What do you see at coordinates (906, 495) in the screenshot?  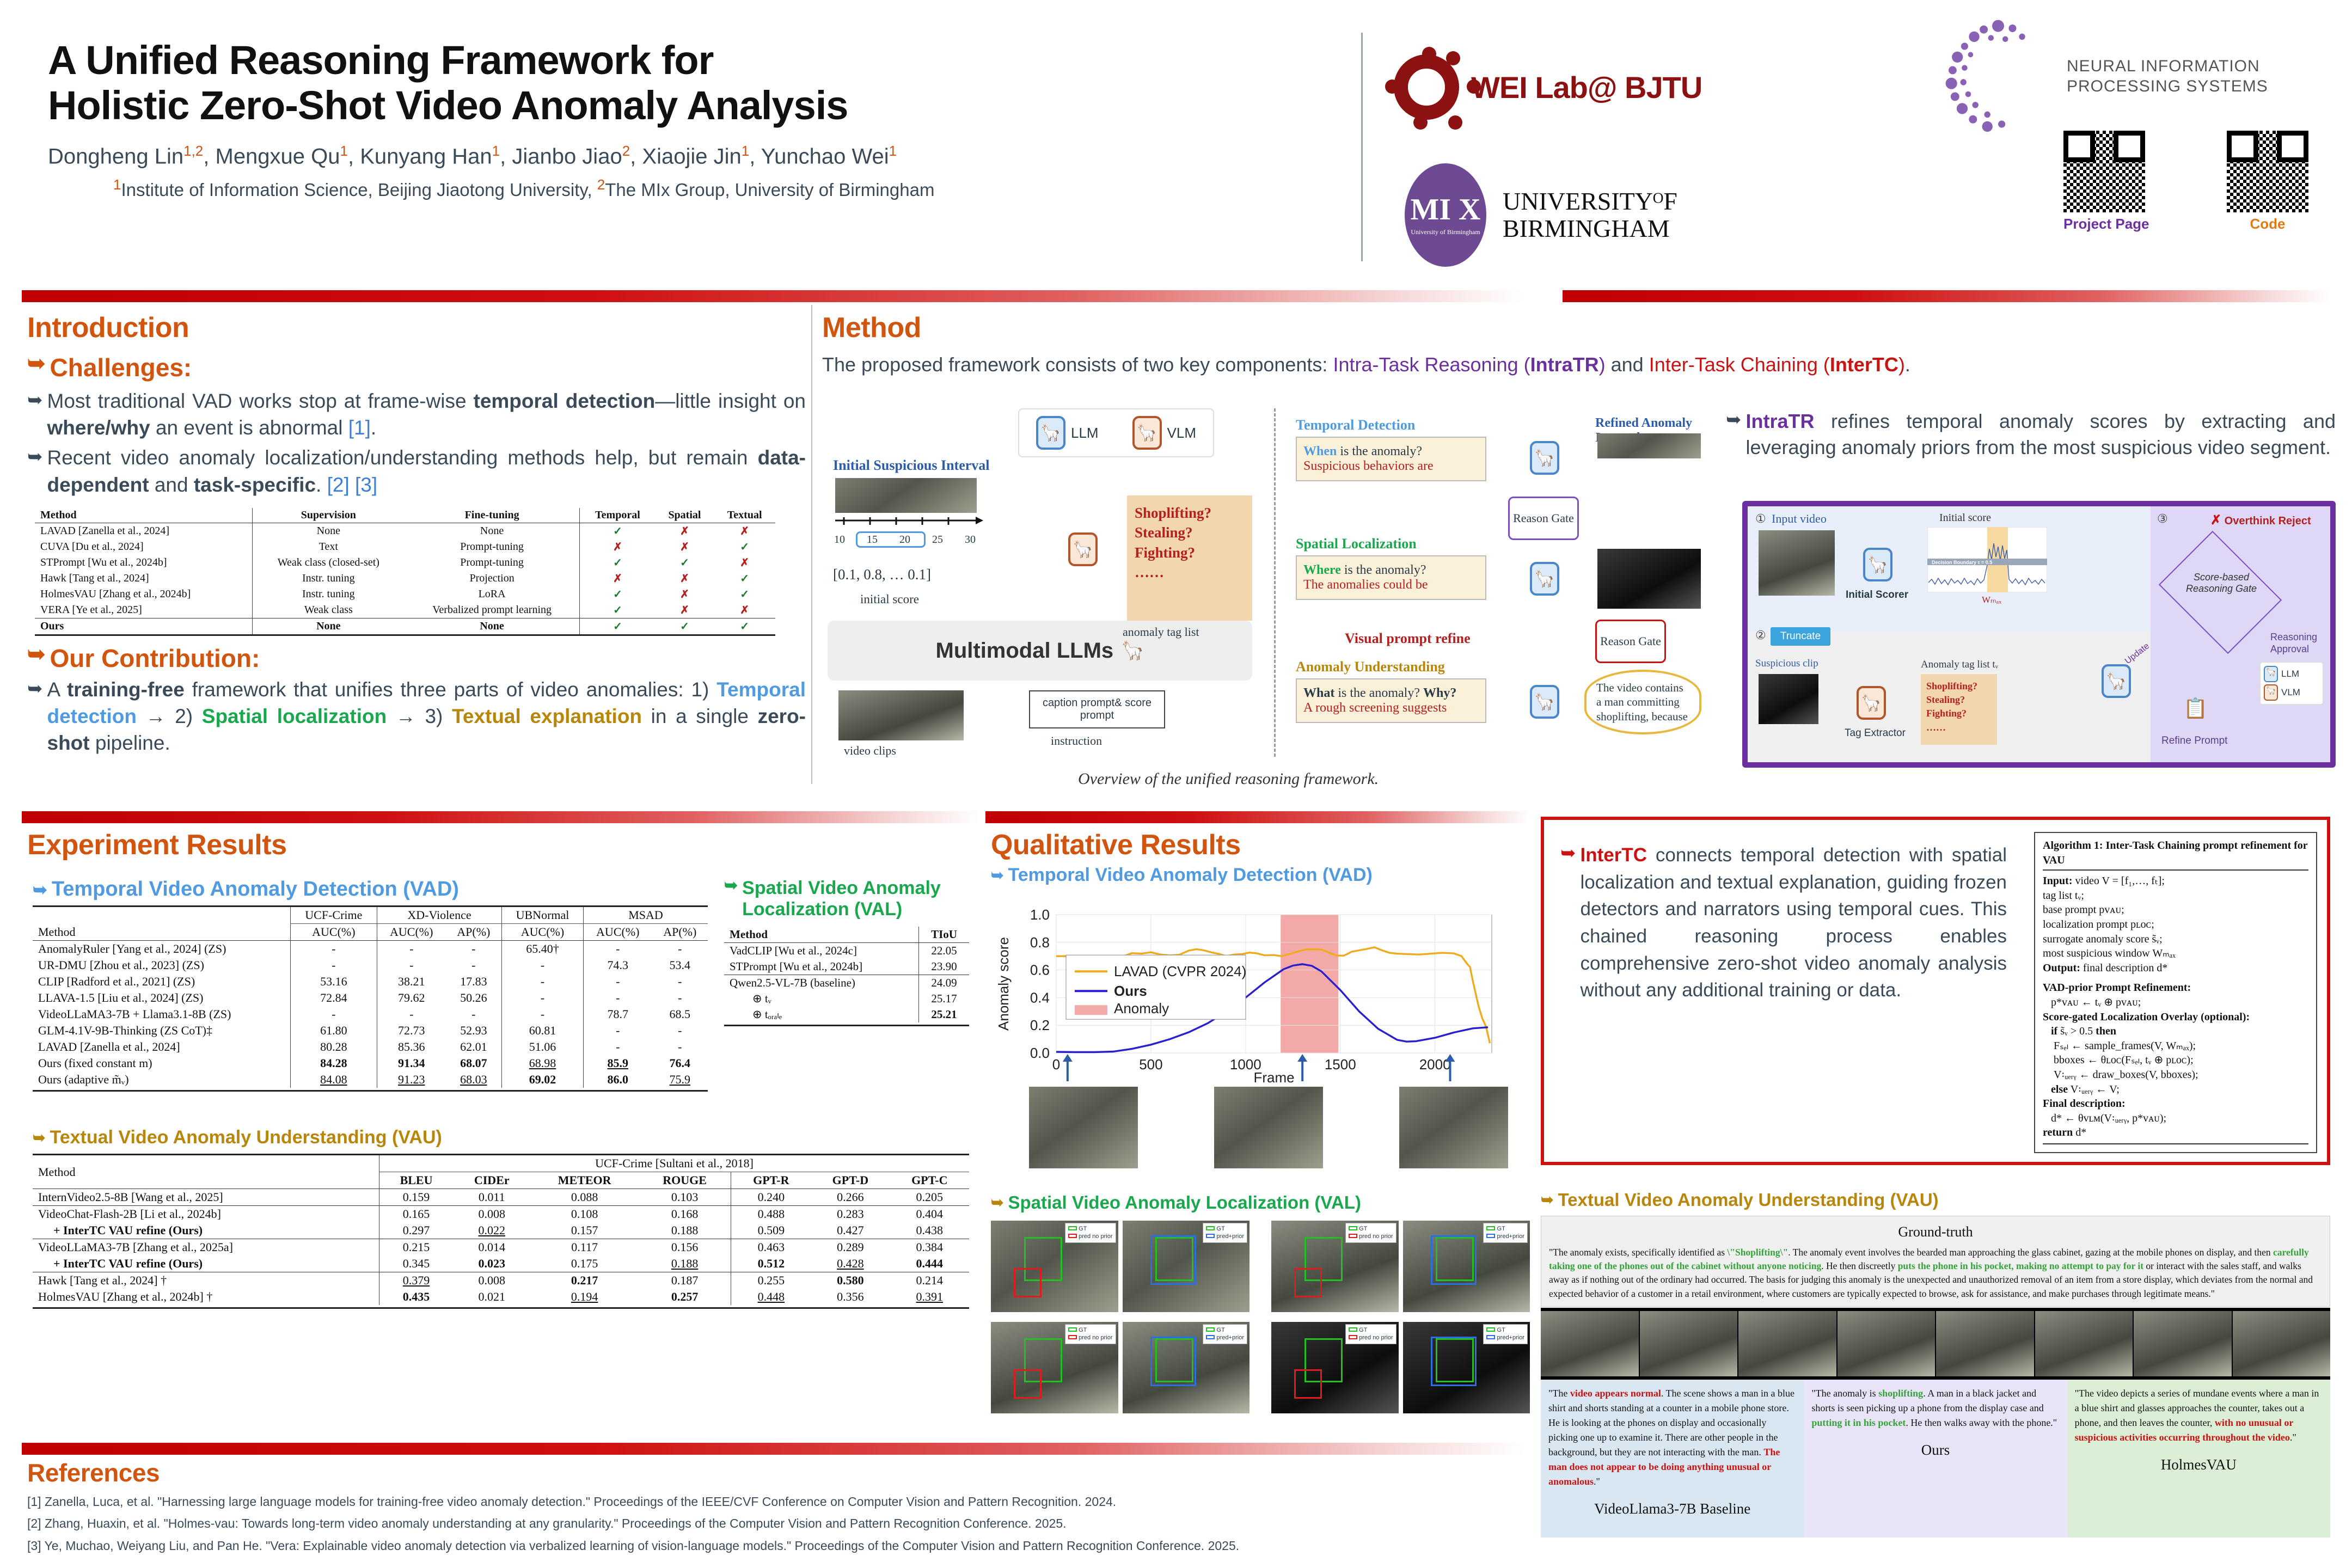 I see `video-frames-strip` at bounding box center [906, 495].